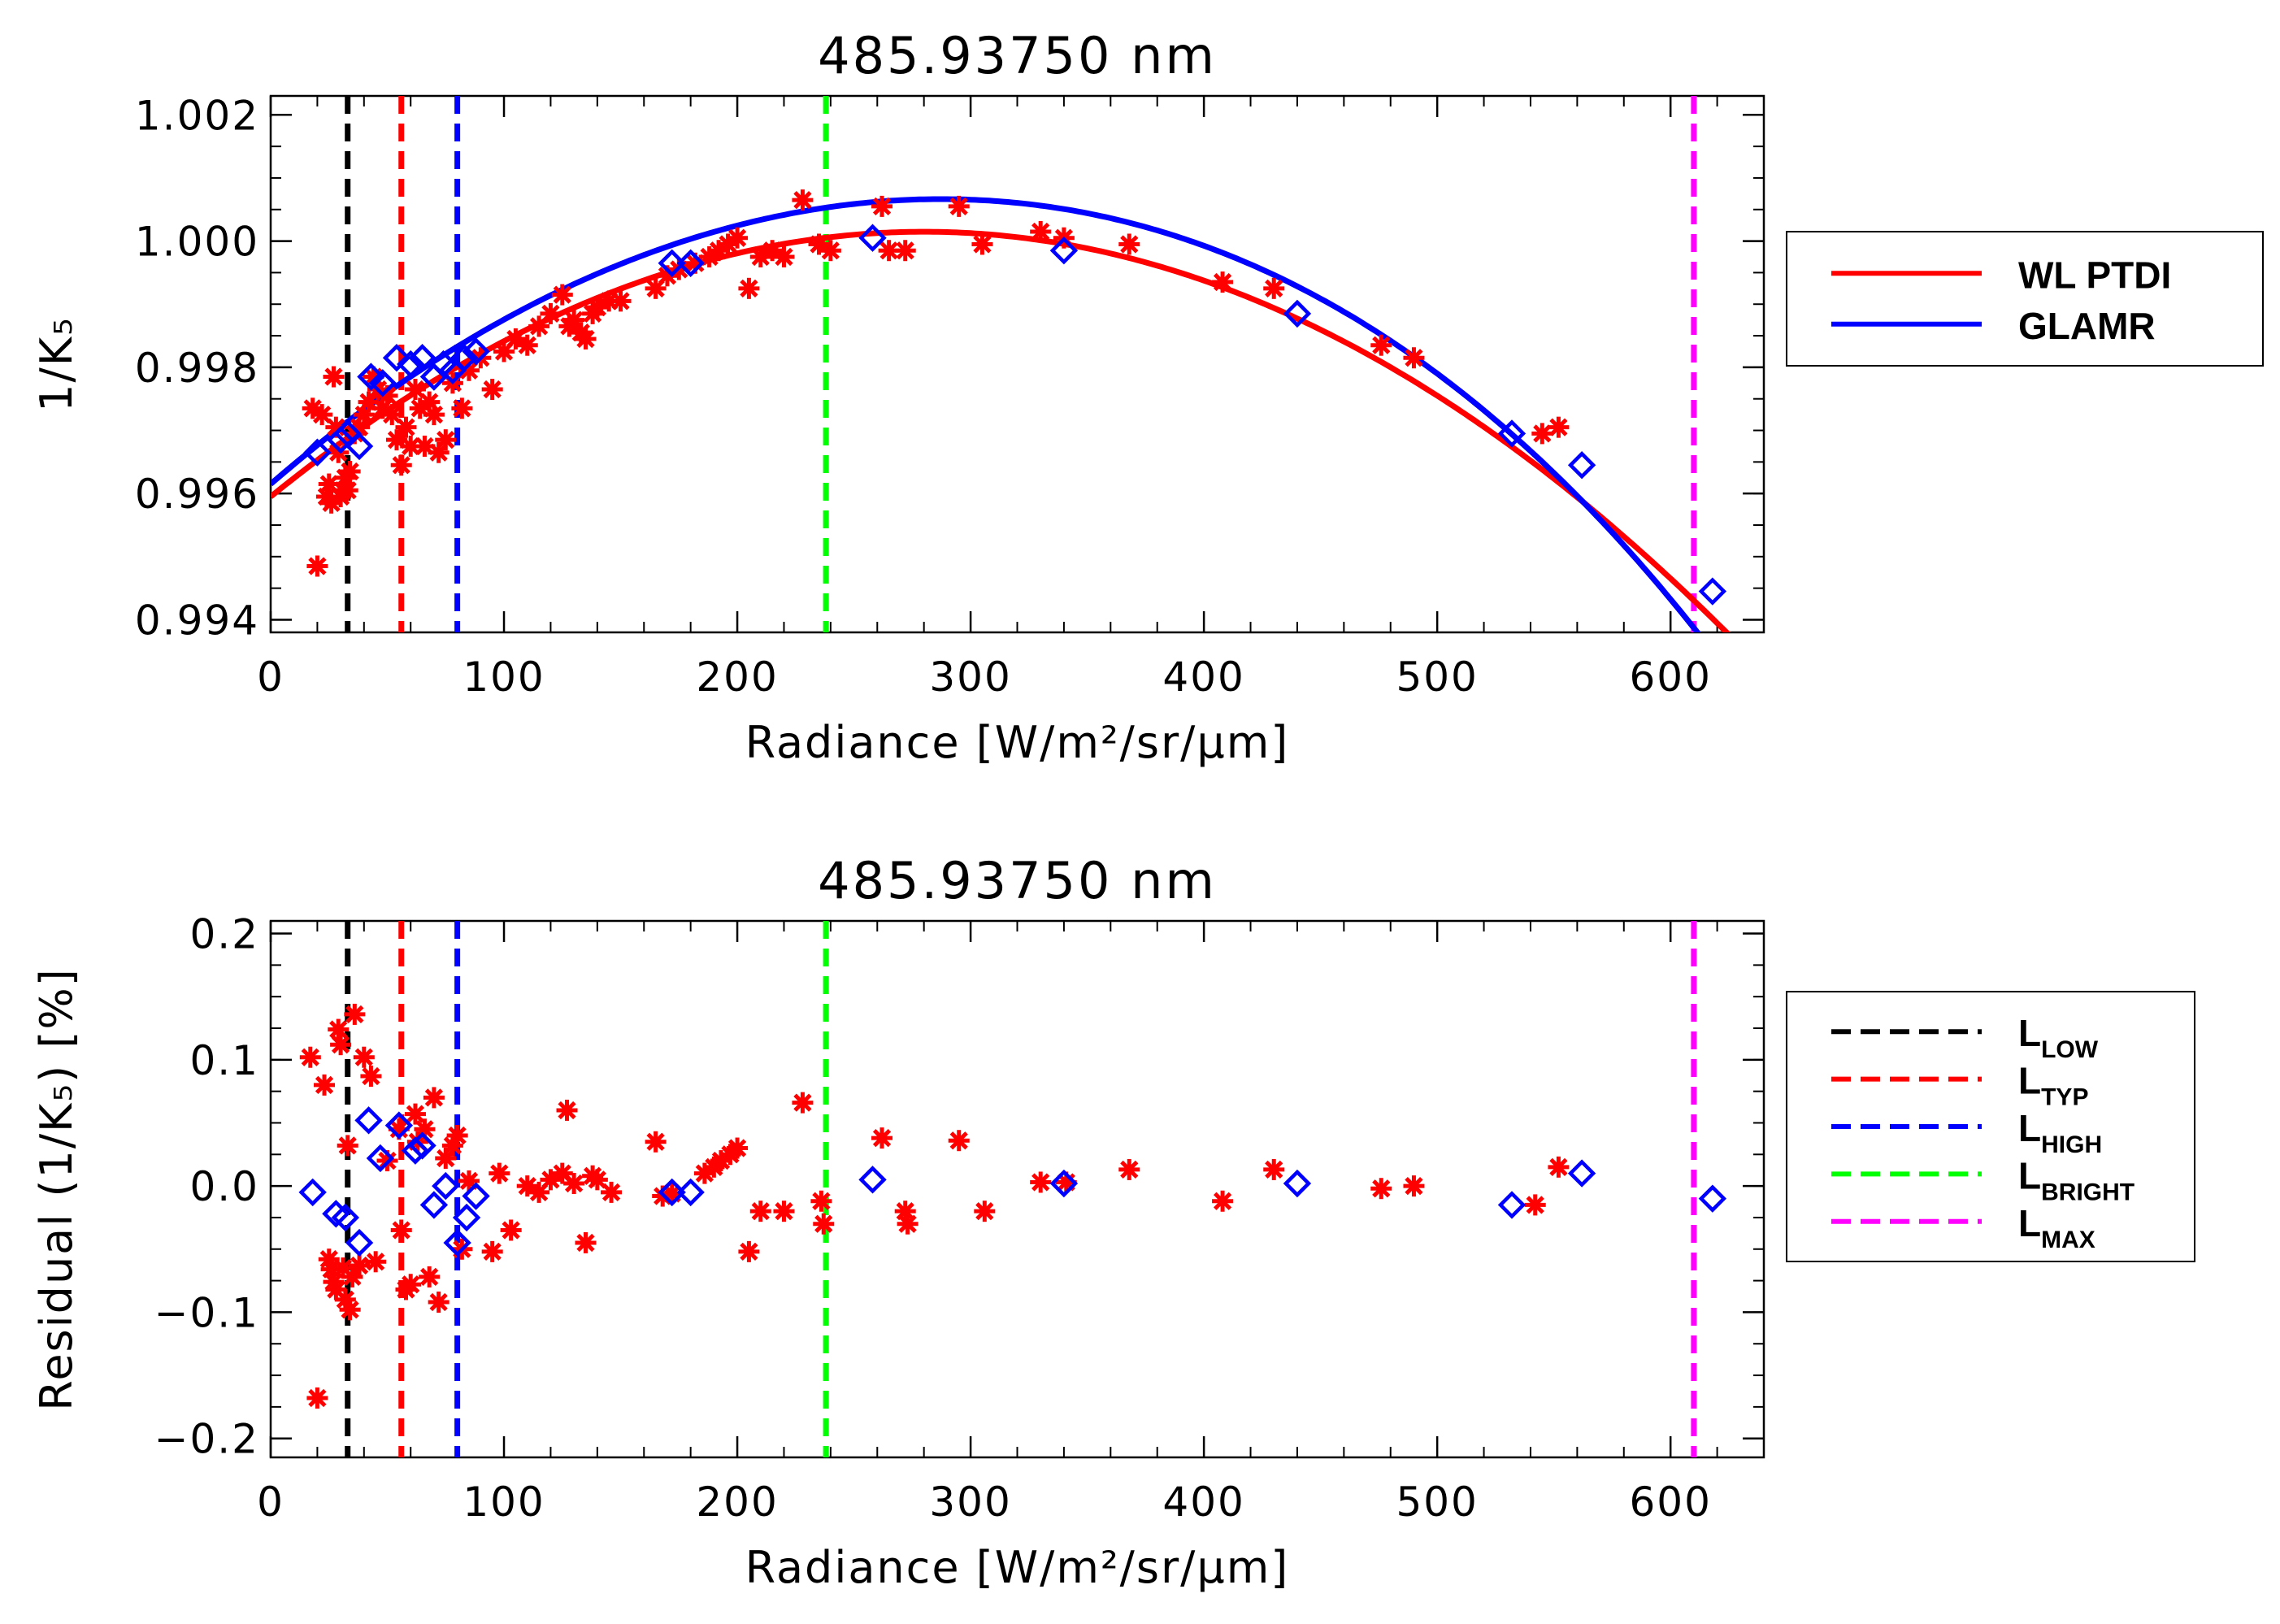  Describe the element at coordinates (207, 1312) in the screenshot. I see `y-tick-label: −0.1` at that location.